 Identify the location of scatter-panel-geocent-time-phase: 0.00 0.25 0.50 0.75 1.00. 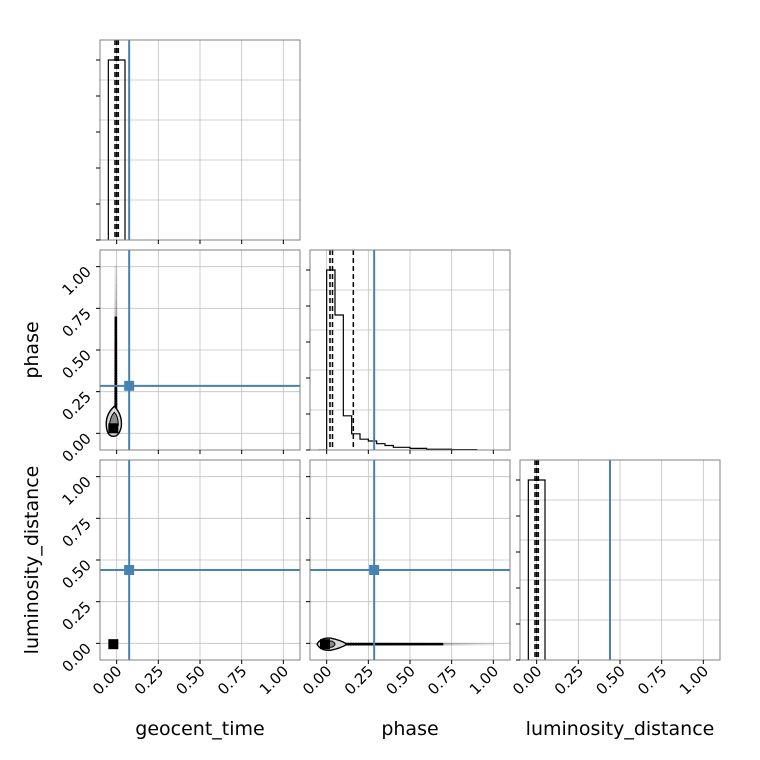
(179, 357).